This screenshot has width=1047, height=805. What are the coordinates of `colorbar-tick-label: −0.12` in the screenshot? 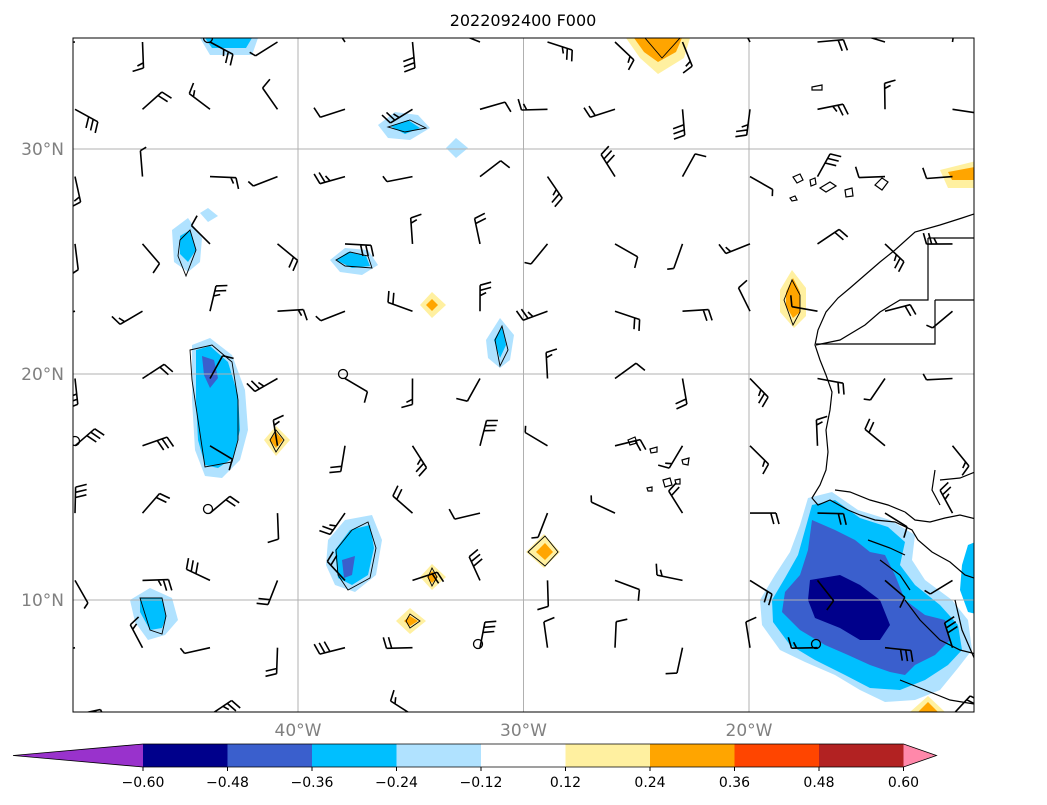 It's located at (481, 783).